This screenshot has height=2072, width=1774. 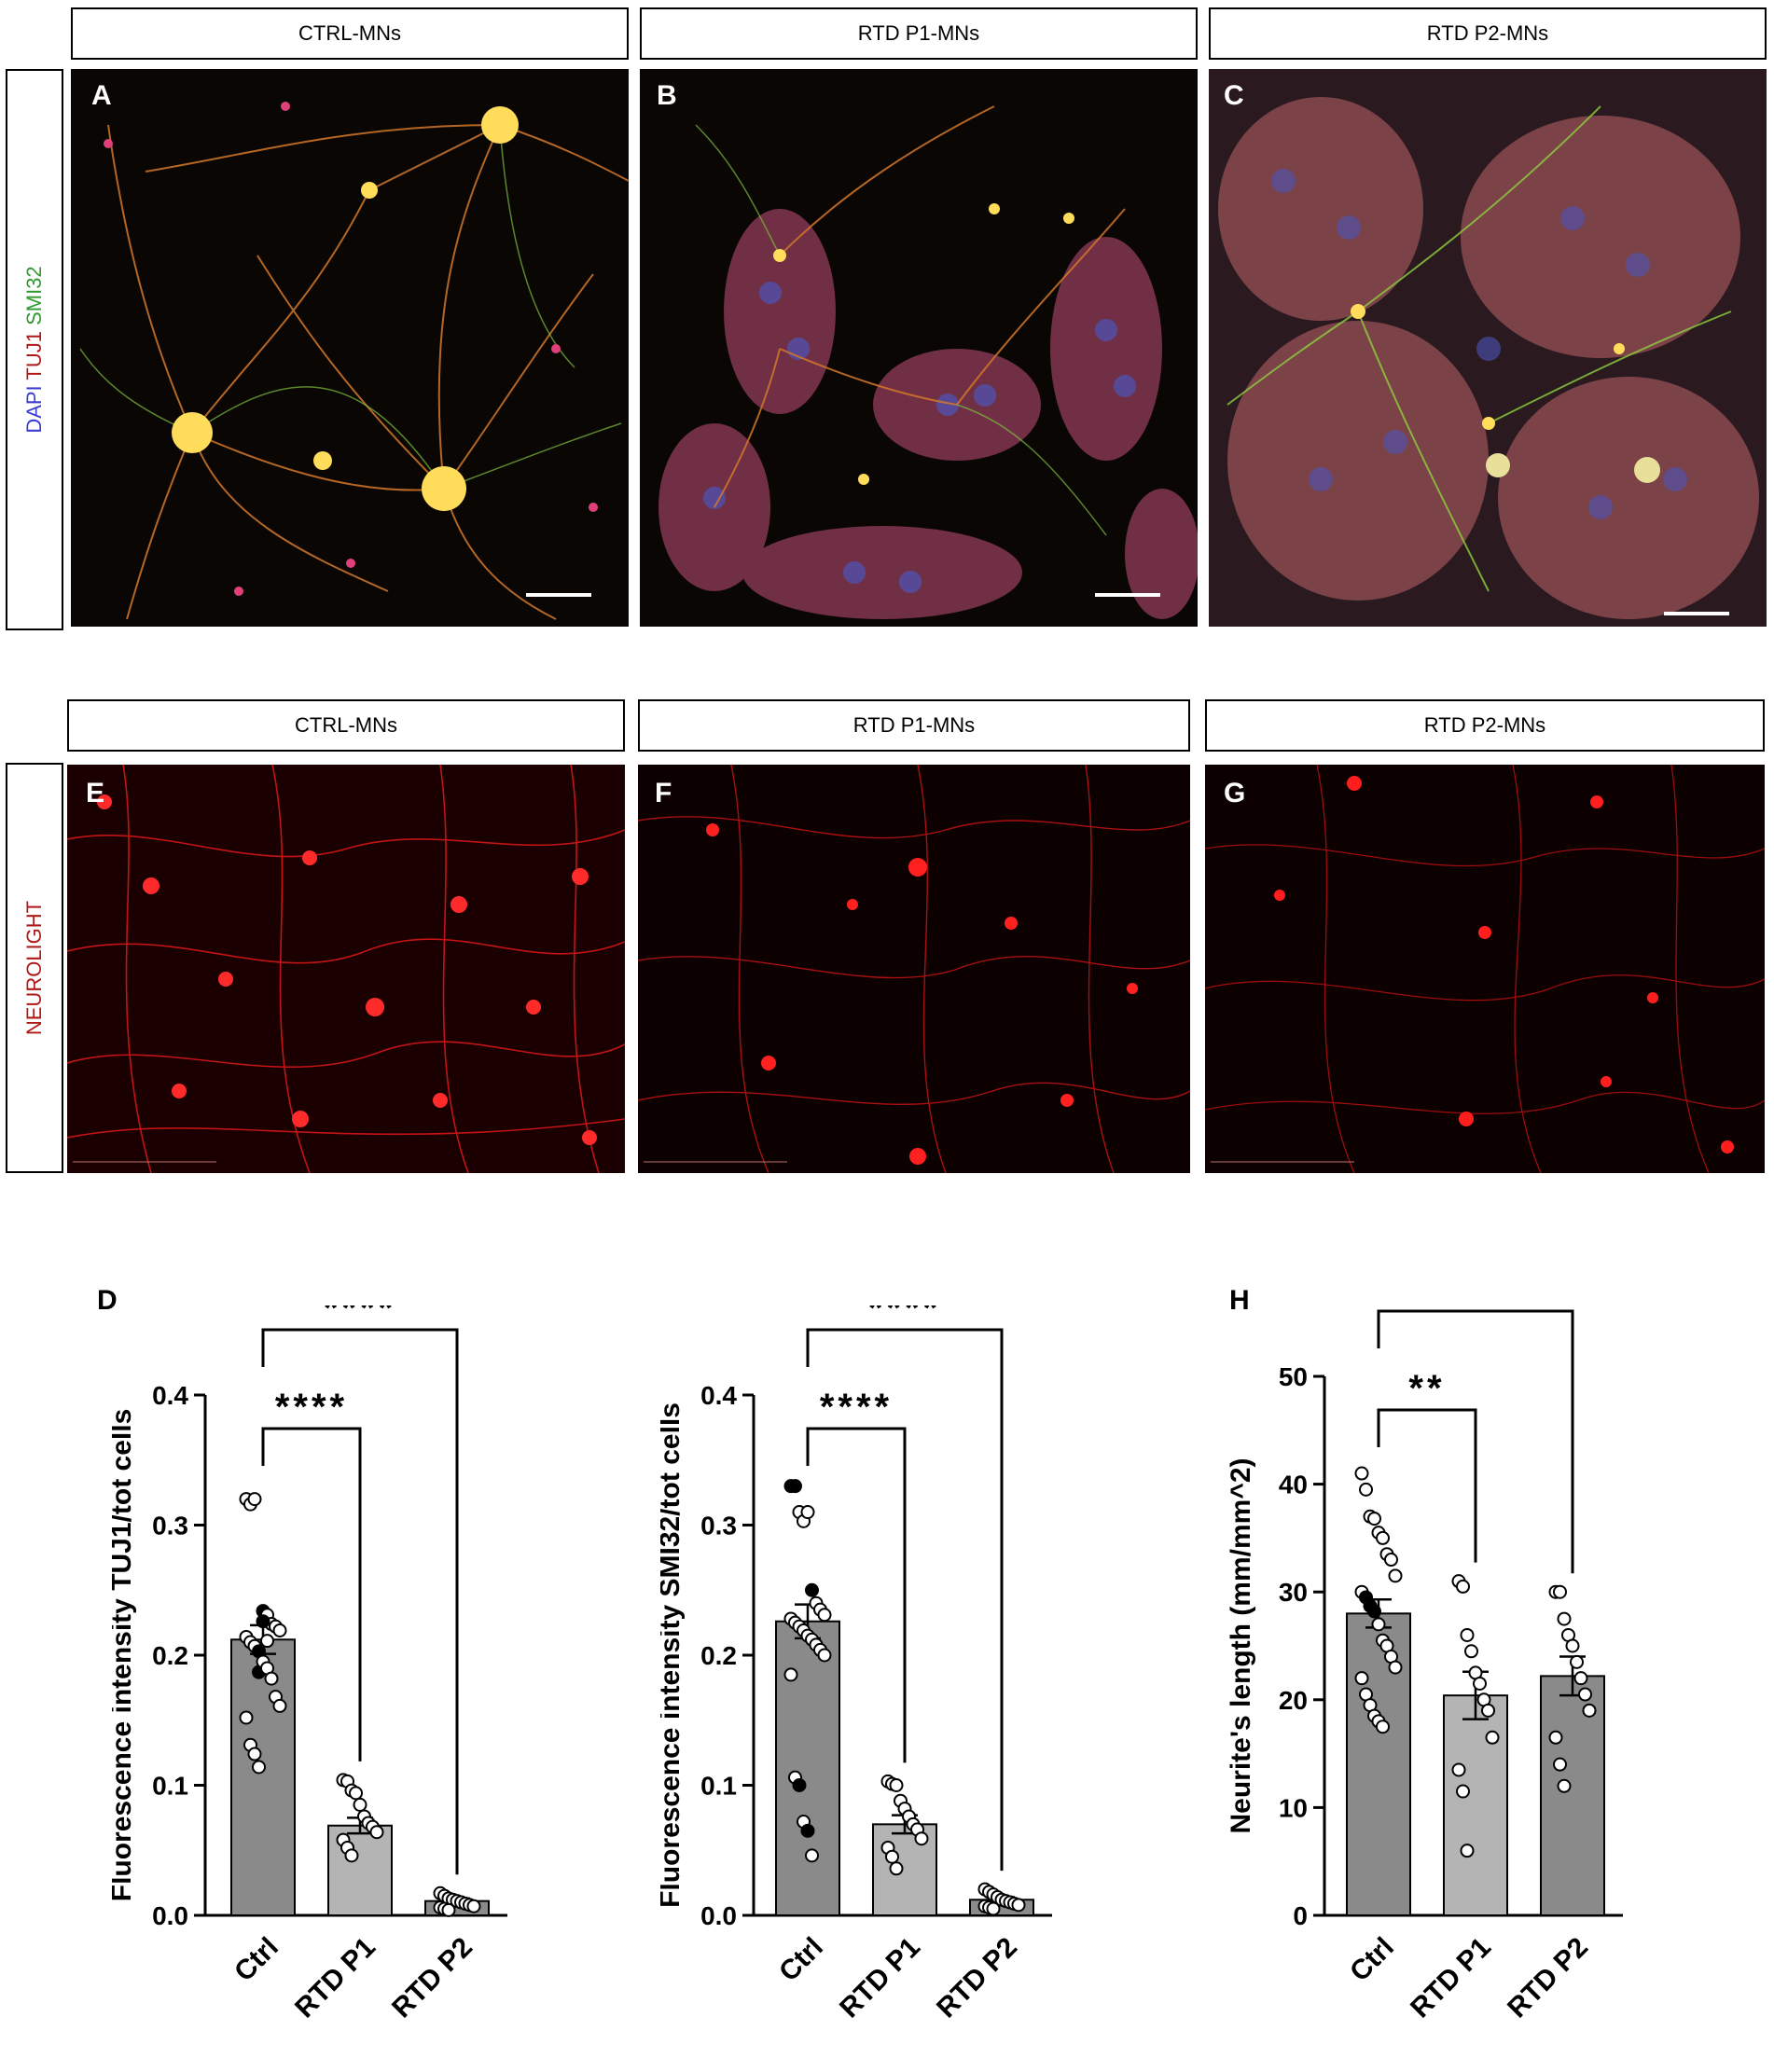 I want to click on panel-letter-c: C, so click(x=1234, y=95).